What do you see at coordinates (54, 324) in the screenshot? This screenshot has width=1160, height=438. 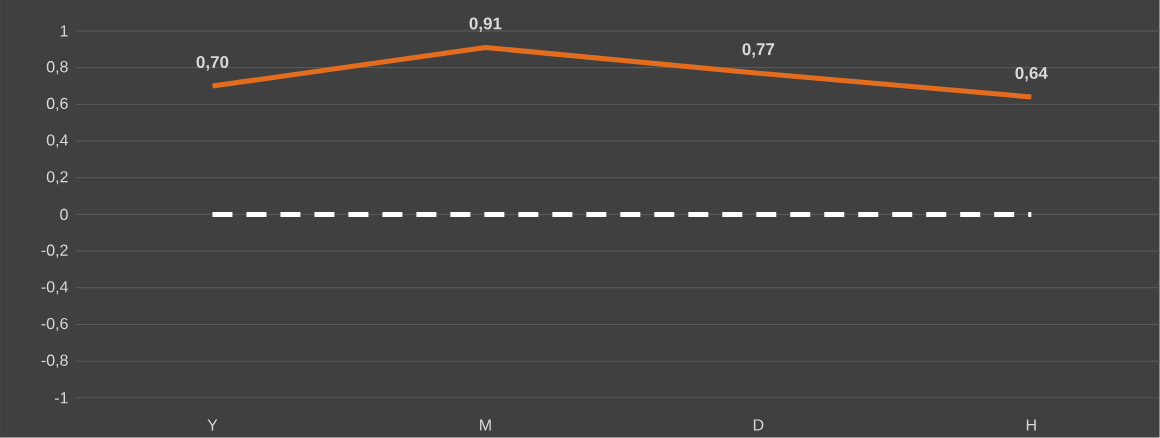 I see `y-tick-label: -0,6` at bounding box center [54, 324].